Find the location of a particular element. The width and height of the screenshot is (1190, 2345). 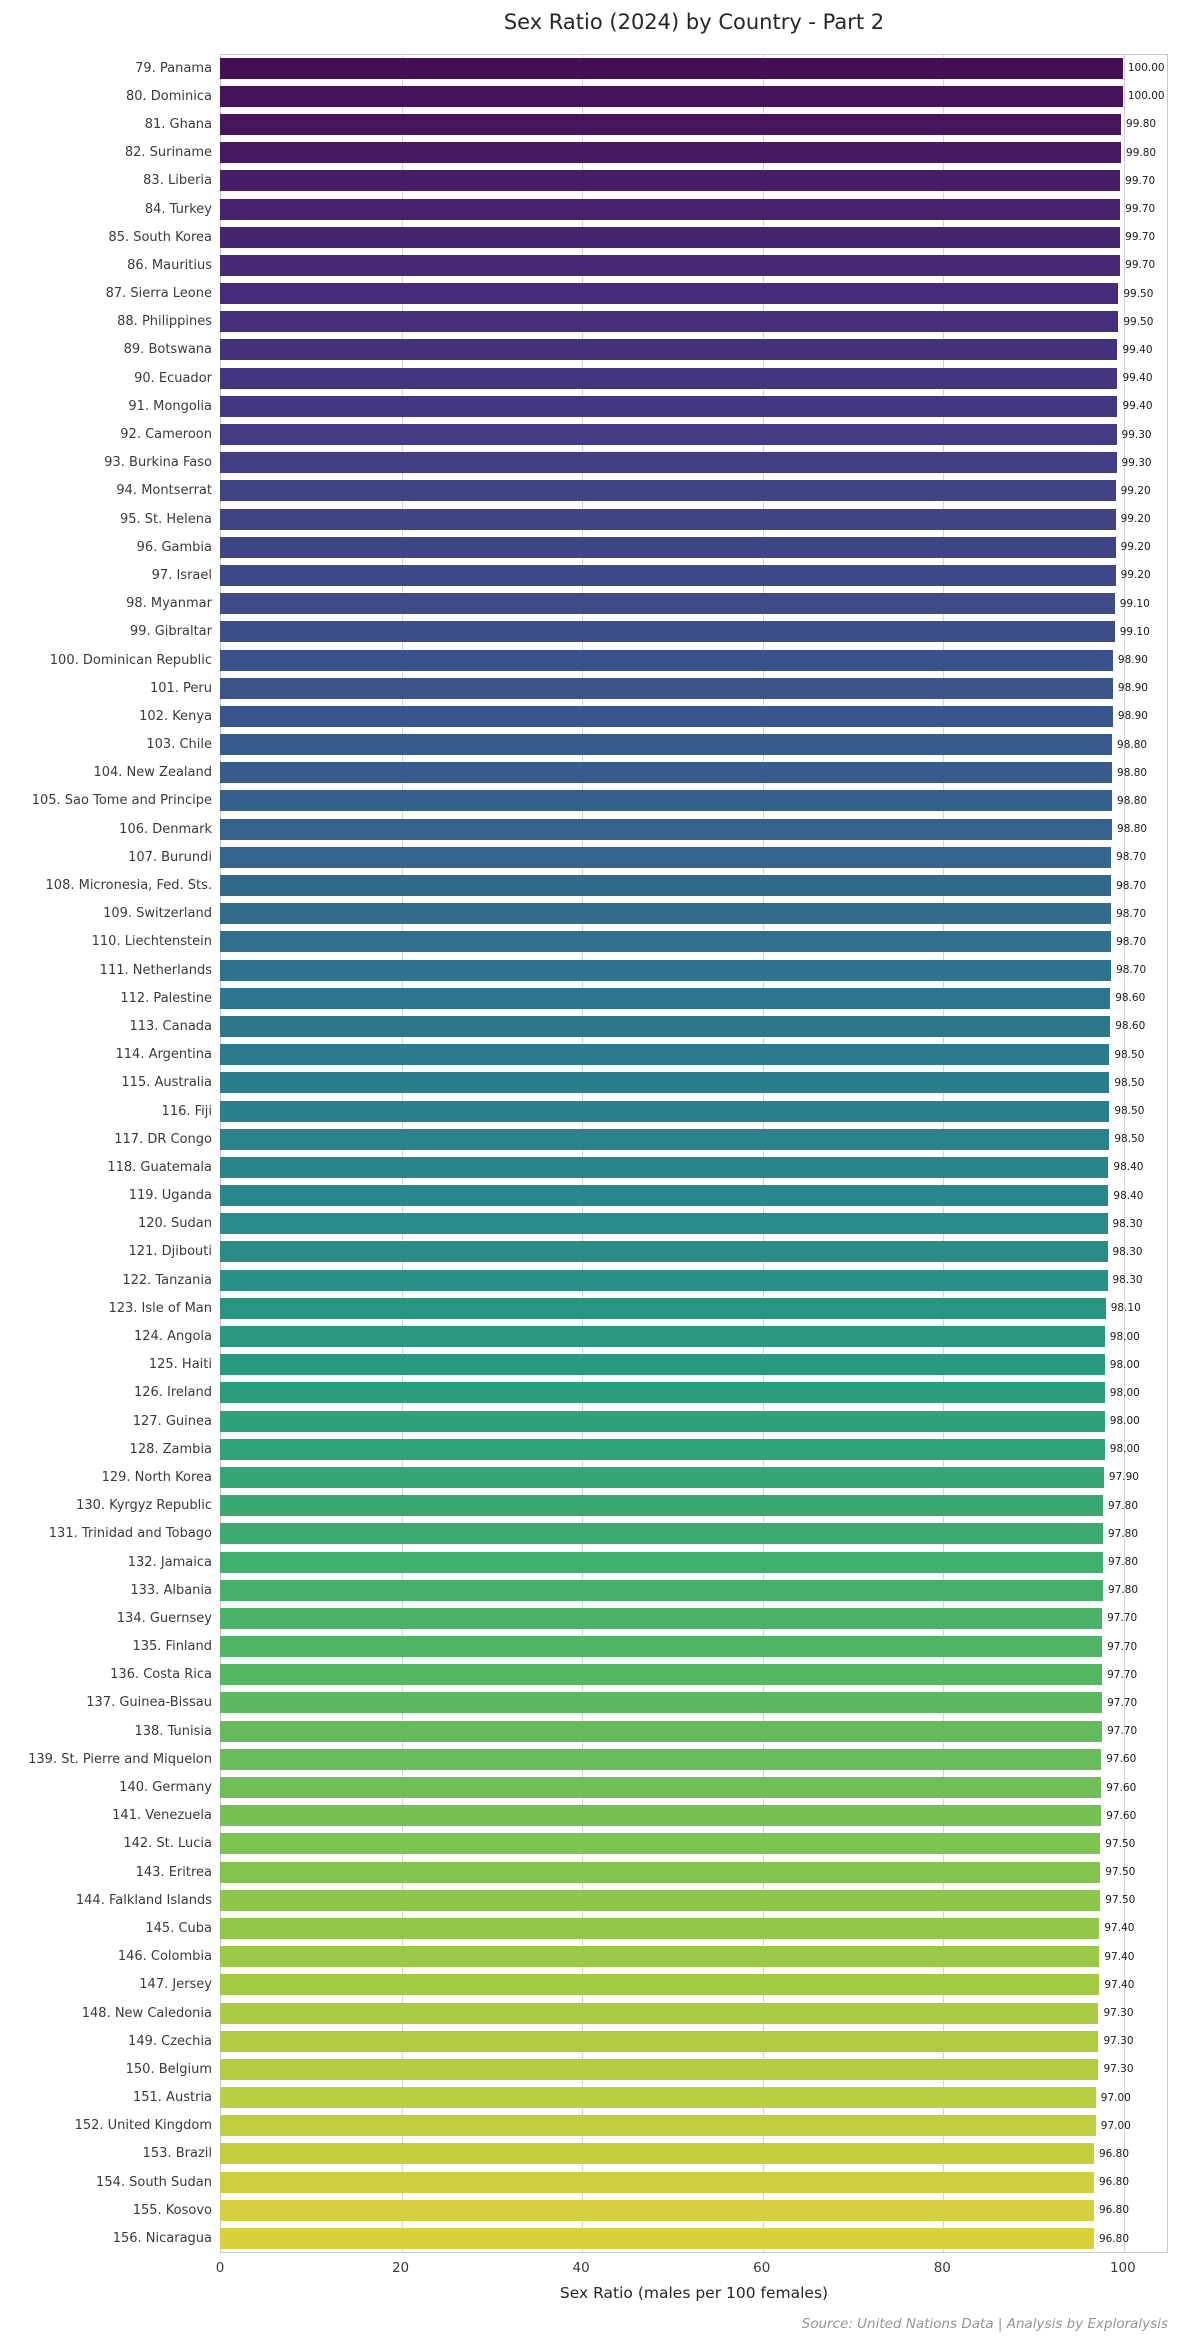

bar-track: 97.50 is located at coordinates (694, 1844).